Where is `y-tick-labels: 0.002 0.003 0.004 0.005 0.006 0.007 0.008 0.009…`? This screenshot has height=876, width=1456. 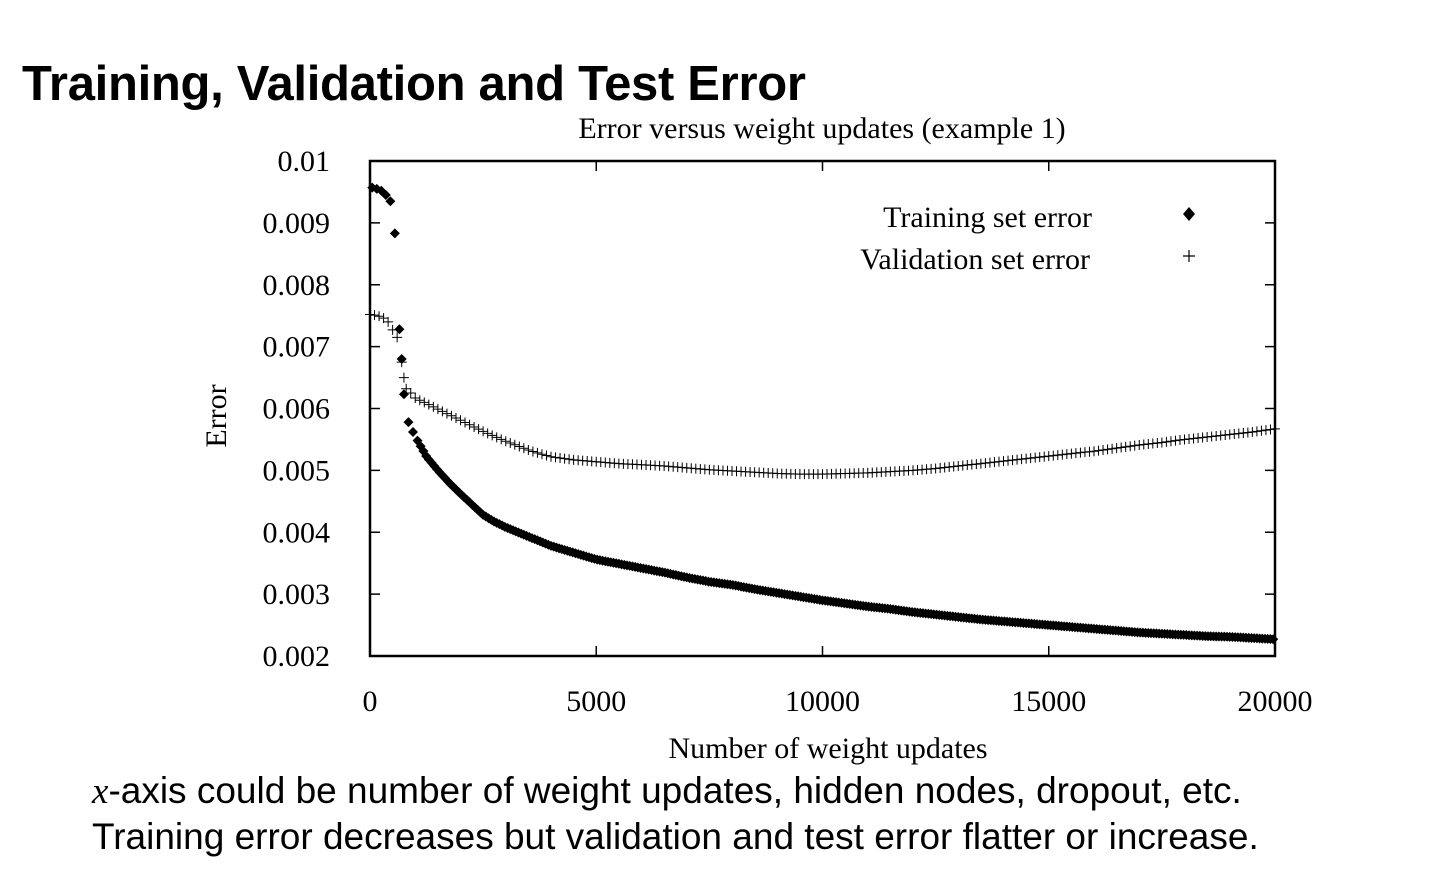
y-tick-labels: 0.002 0.003 0.004 0.005 0.006 0.007 0.008 0.009… is located at coordinates (297, 409).